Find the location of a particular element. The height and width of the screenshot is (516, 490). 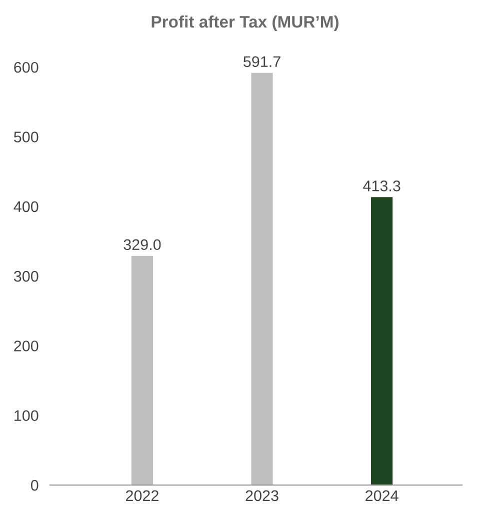

x-tick-label: 2022 is located at coordinates (142, 496).